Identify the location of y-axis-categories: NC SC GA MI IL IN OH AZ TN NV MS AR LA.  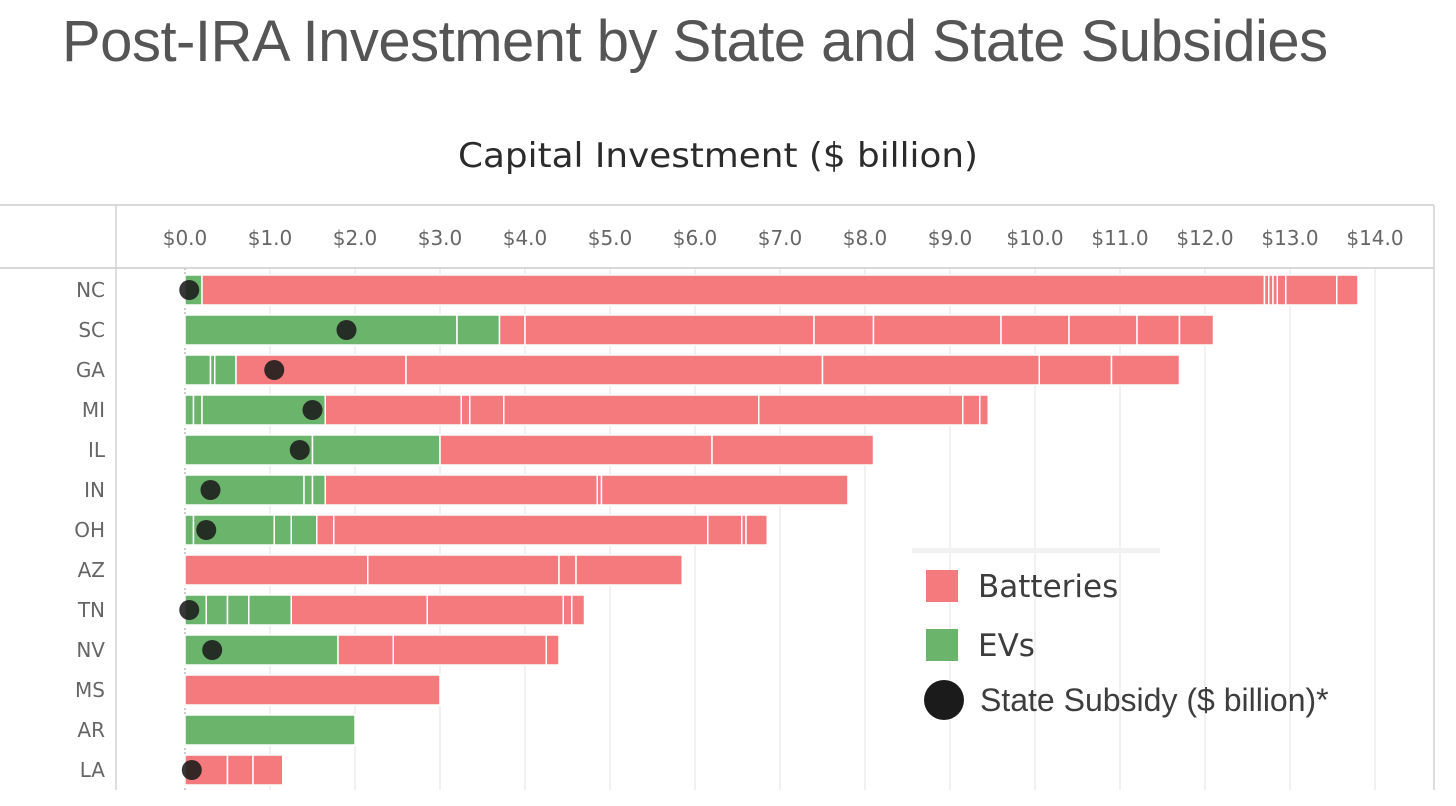
(90, 530).